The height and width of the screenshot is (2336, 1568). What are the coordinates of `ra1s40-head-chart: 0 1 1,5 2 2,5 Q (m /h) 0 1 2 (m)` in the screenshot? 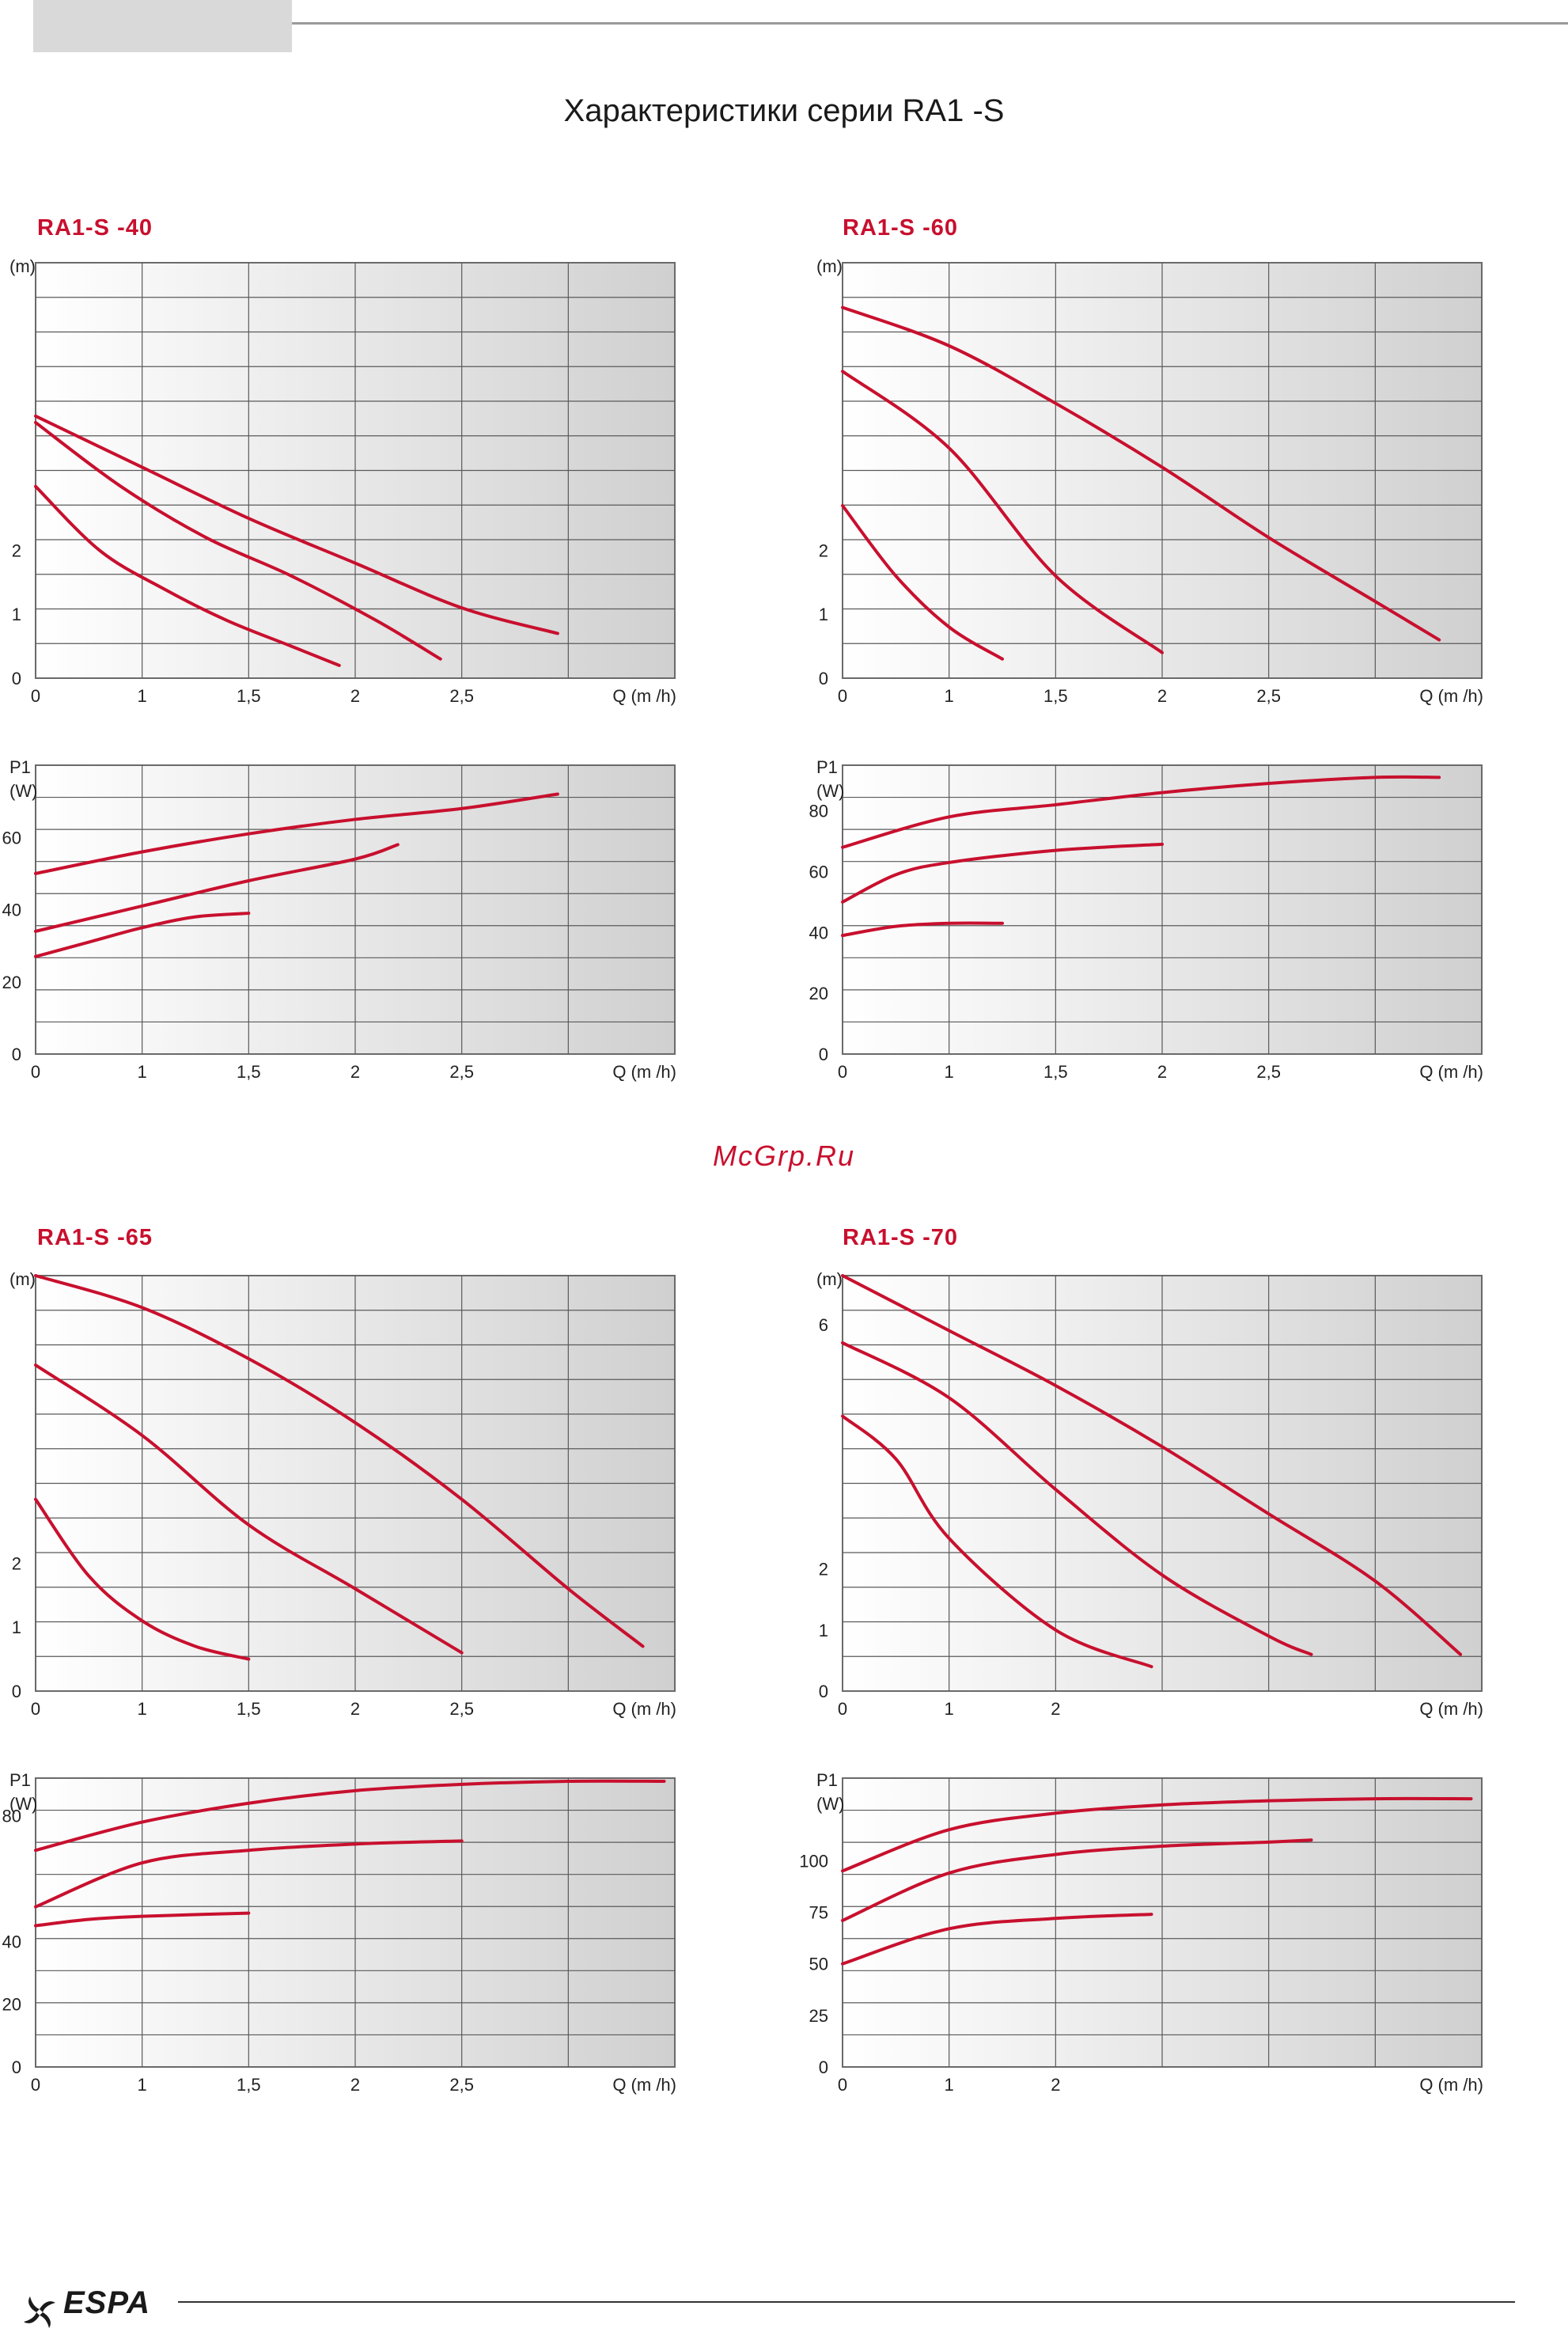 It's located at (342, 481).